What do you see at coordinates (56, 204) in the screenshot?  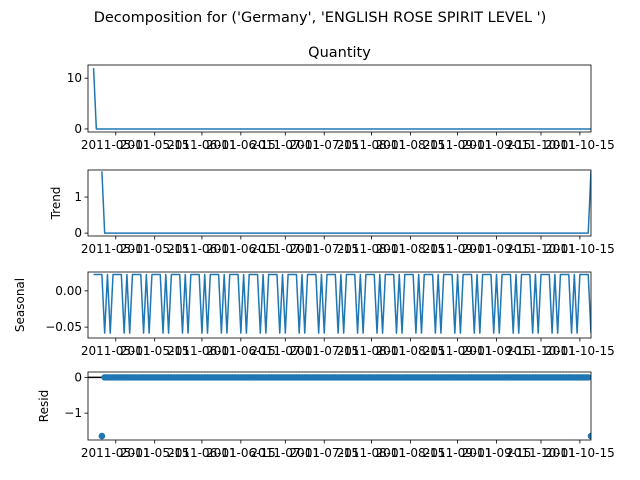 I see `y-axis-label: Trend` at bounding box center [56, 204].